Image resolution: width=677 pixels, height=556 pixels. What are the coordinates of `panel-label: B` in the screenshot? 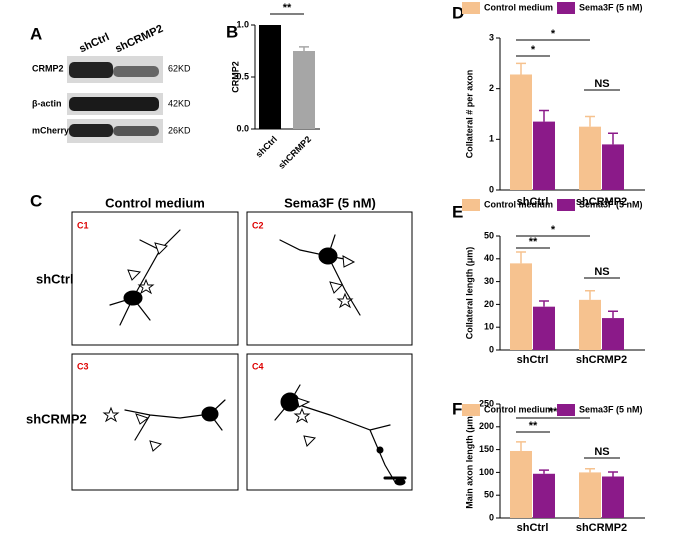 It's located at (232, 31).